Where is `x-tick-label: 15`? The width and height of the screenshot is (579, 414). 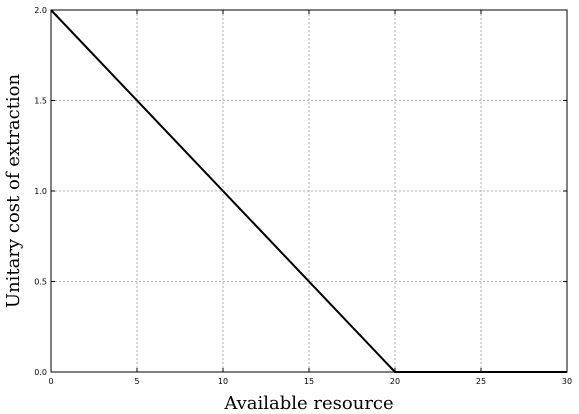 x-tick-label: 15 is located at coordinates (309, 381).